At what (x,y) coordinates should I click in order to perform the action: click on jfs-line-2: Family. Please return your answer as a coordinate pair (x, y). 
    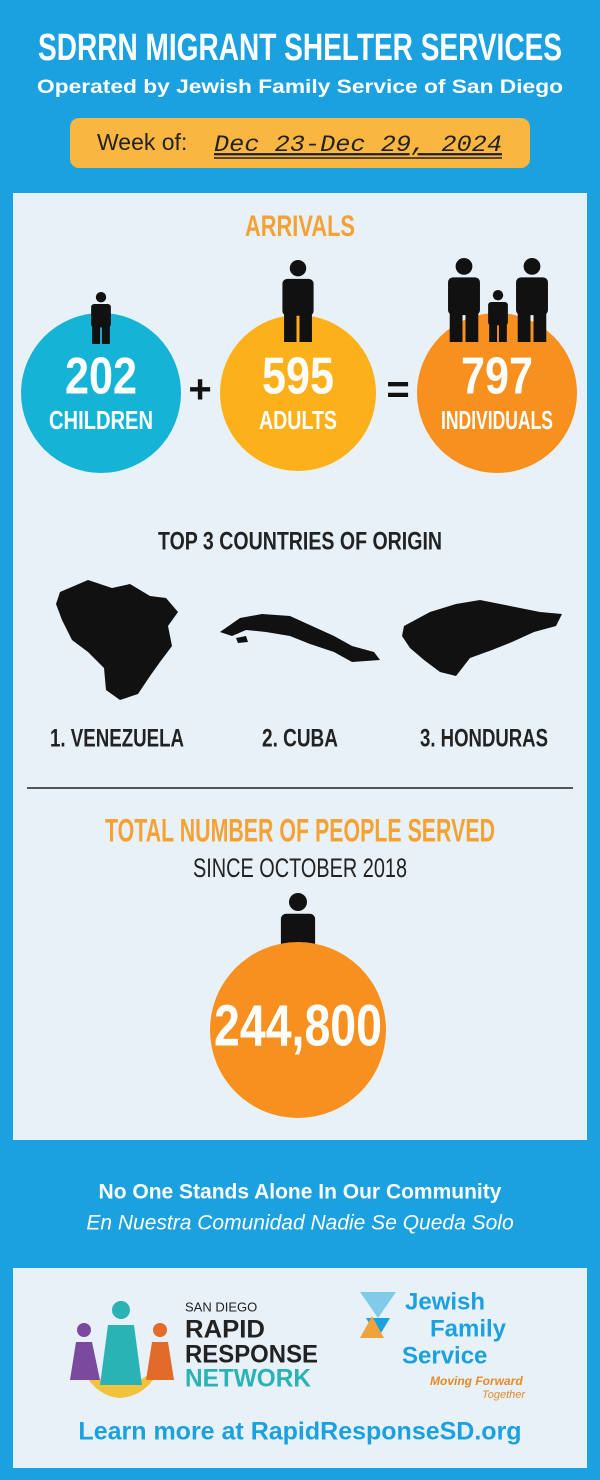
    Looking at the image, I should click on (468, 1328).